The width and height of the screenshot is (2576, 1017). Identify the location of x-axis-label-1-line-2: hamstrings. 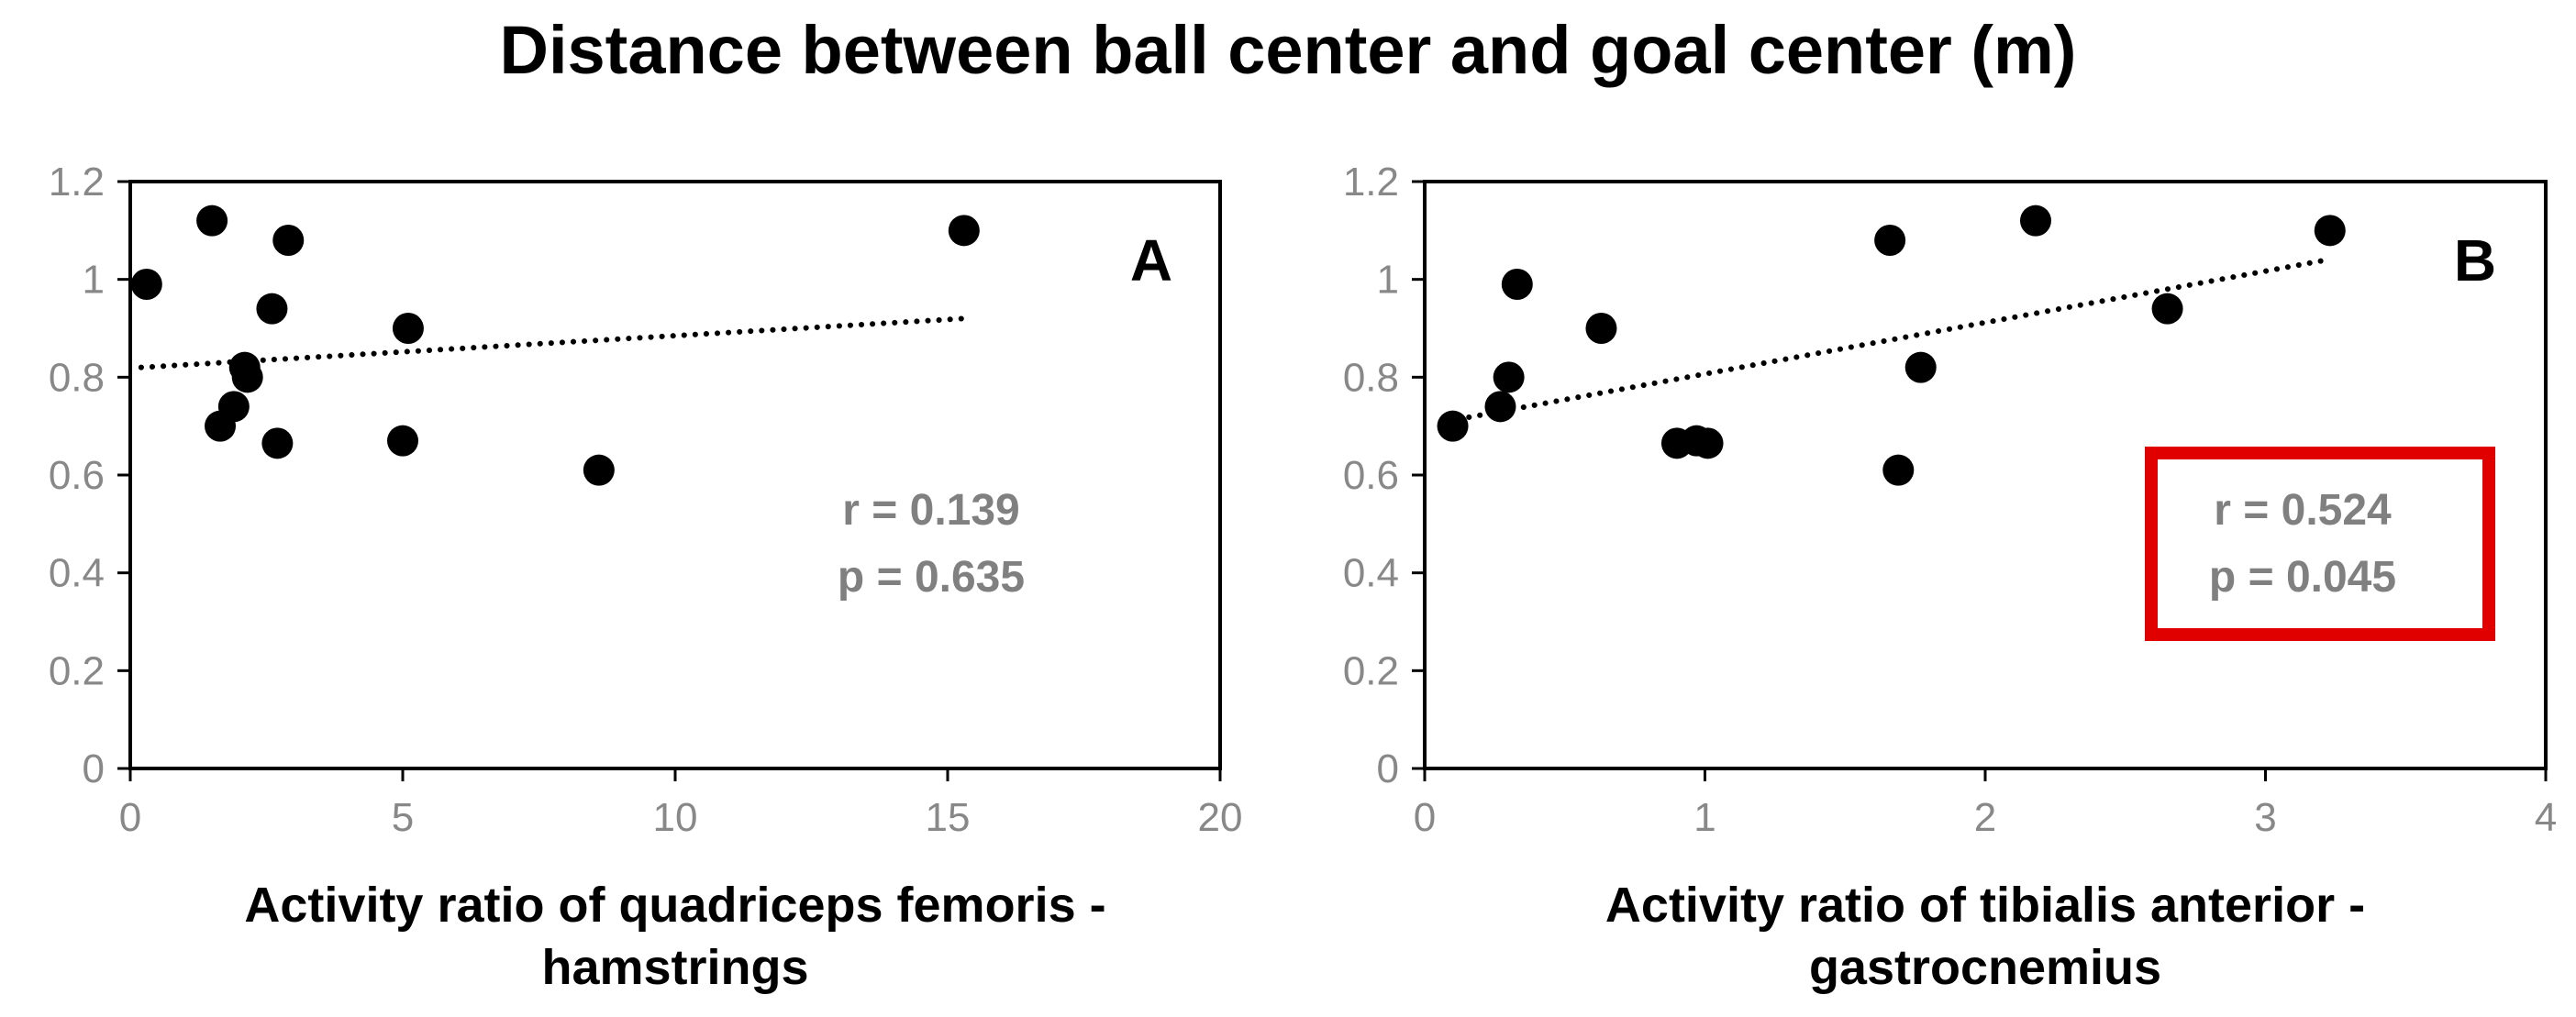
(674, 968).